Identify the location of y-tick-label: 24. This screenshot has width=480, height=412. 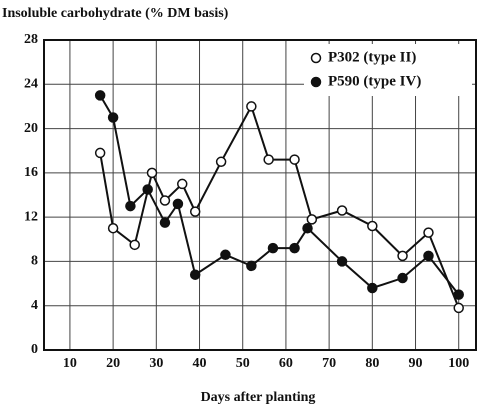
(31, 84).